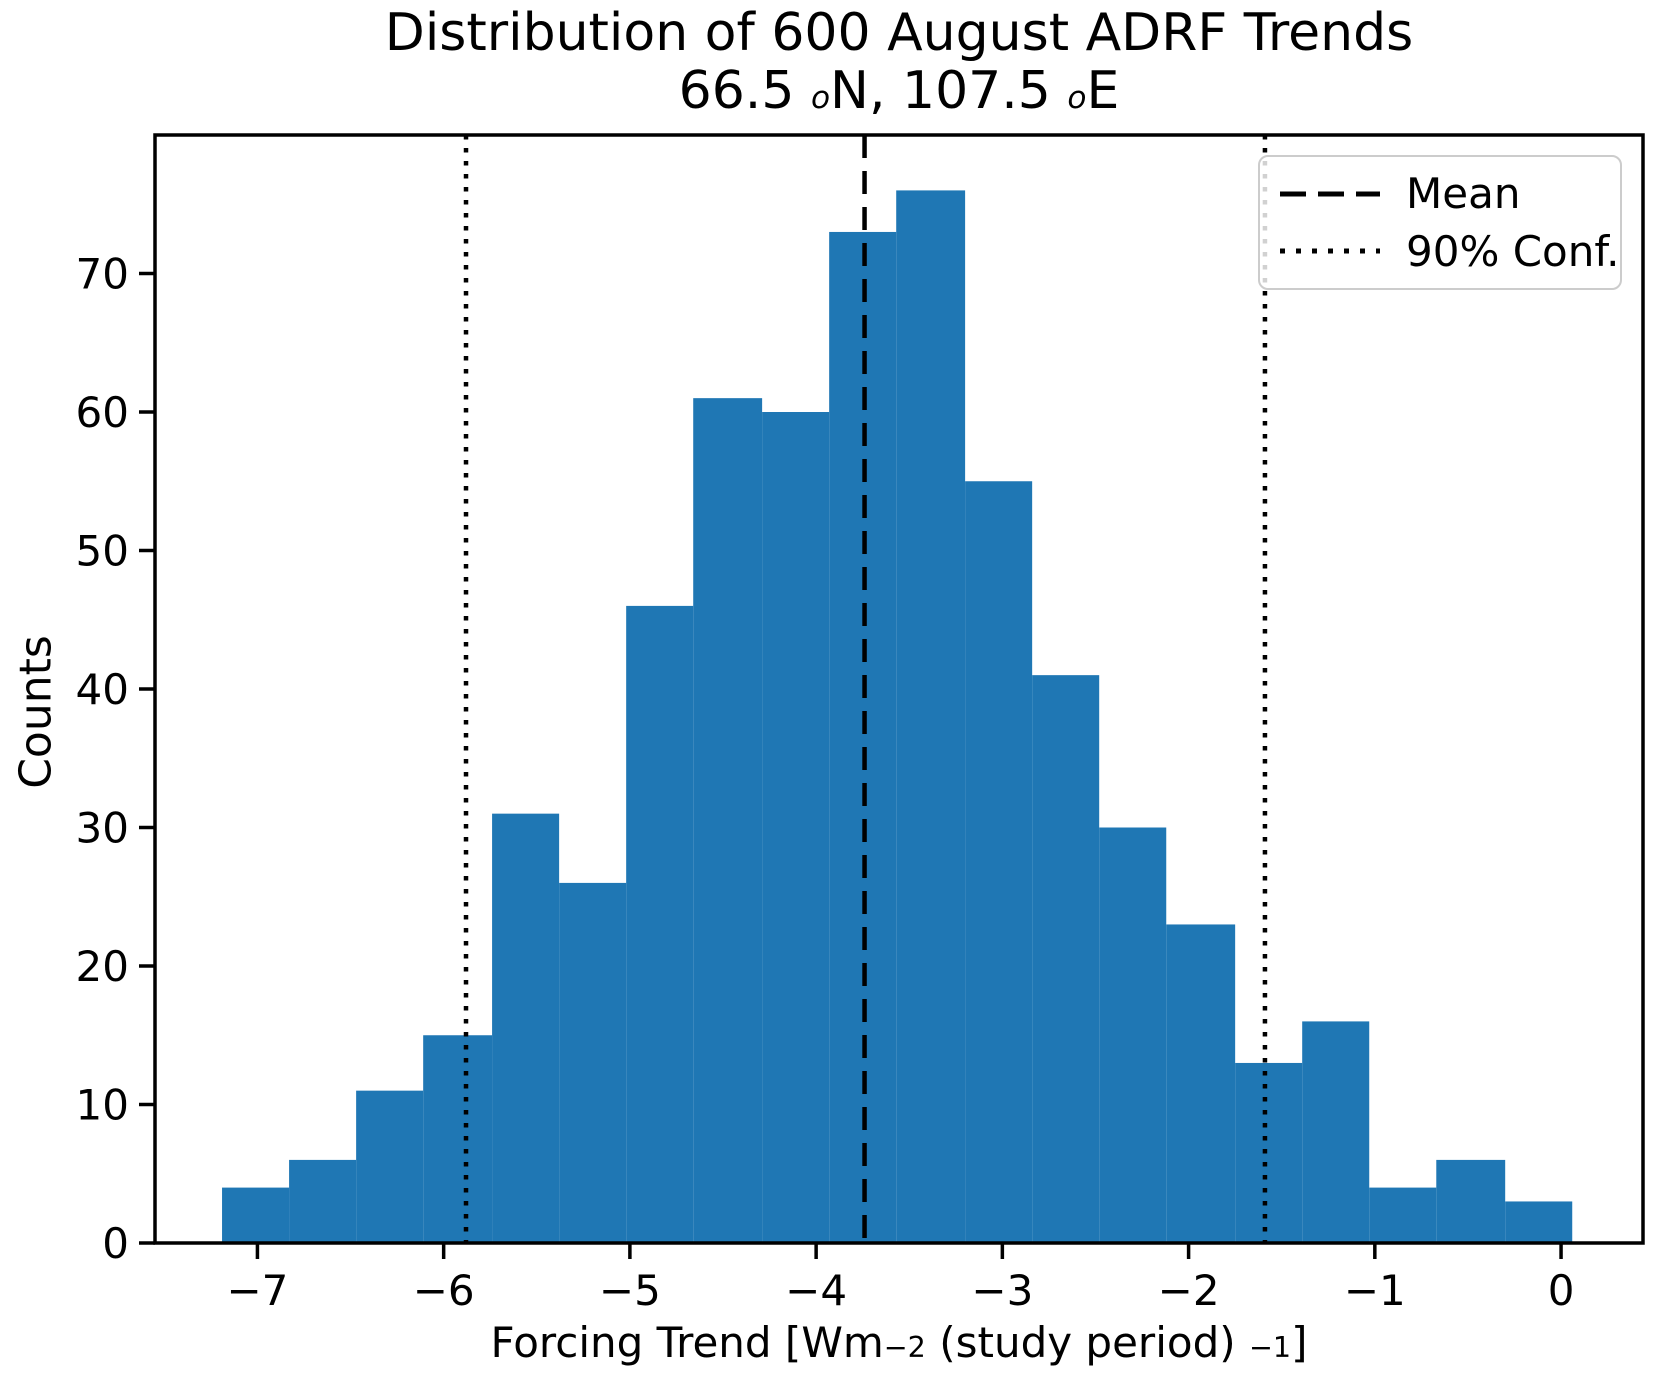 Image resolution: width=1661 pixels, height=1394 pixels. Describe the element at coordinates (1375, 1290) in the screenshot. I see `x-tick-label: −1` at that location.